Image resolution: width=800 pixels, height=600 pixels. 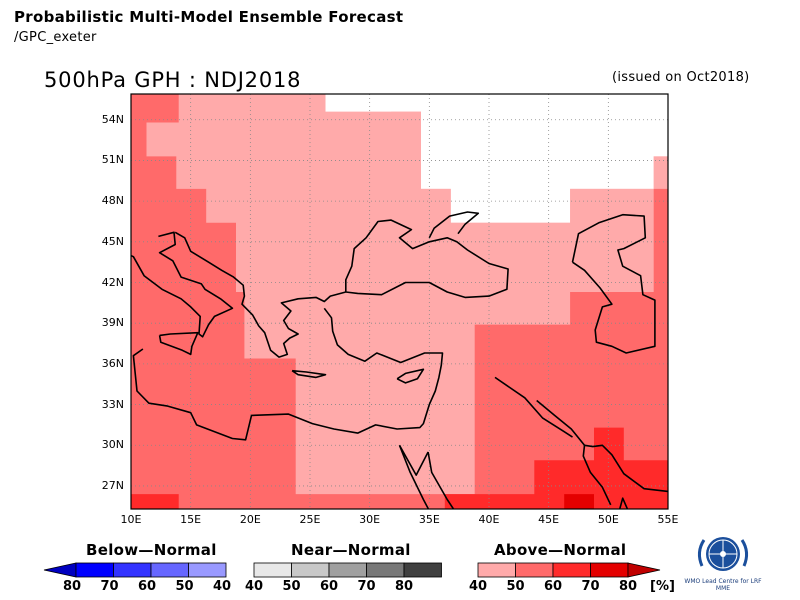 I want to click on latitude-label: 42N, so click(x=112, y=282).